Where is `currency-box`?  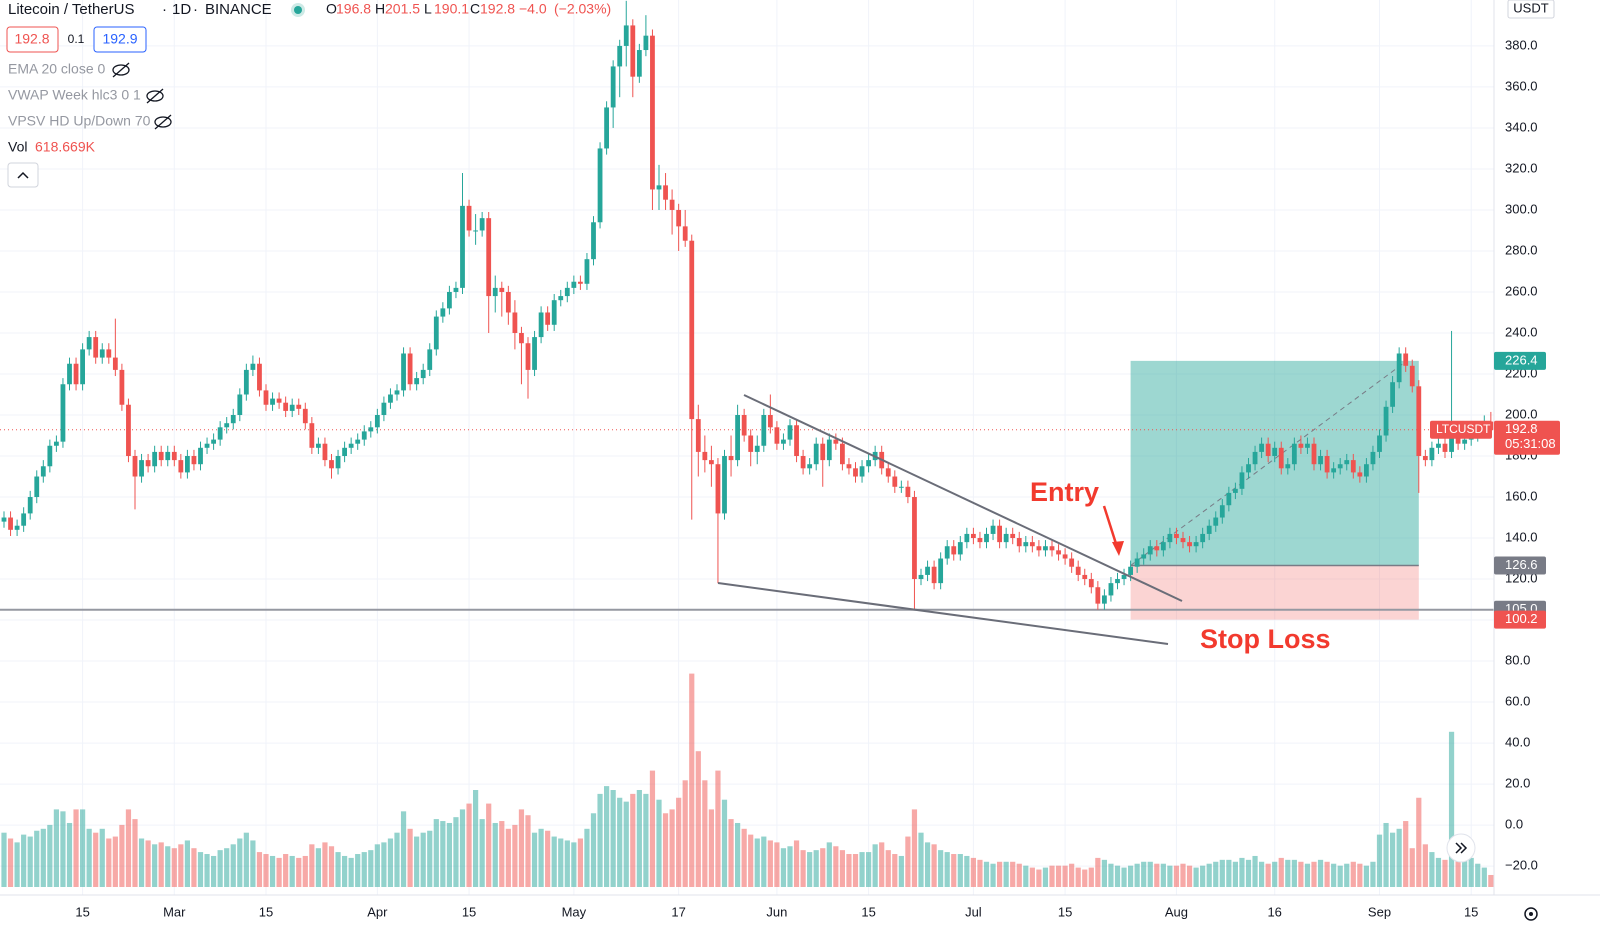 currency-box is located at coordinates (1531, 9).